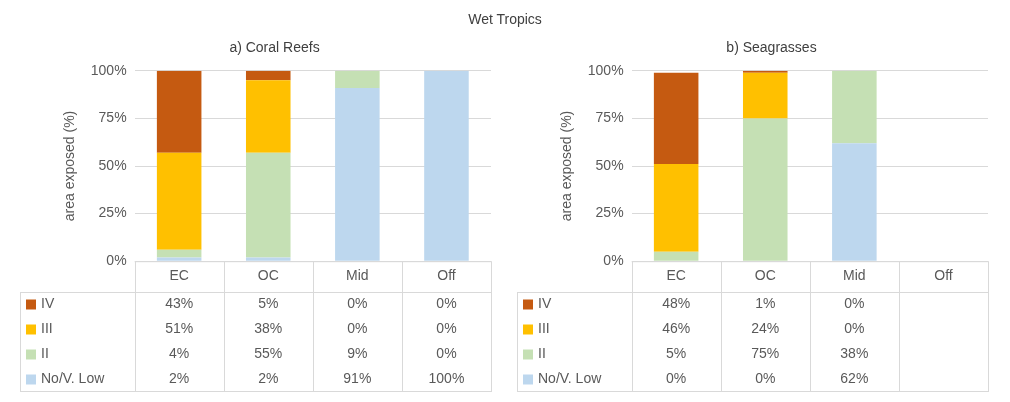  Describe the element at coordinates (765, 303) in the screenshot. I see `data-label: 1%` at that location.